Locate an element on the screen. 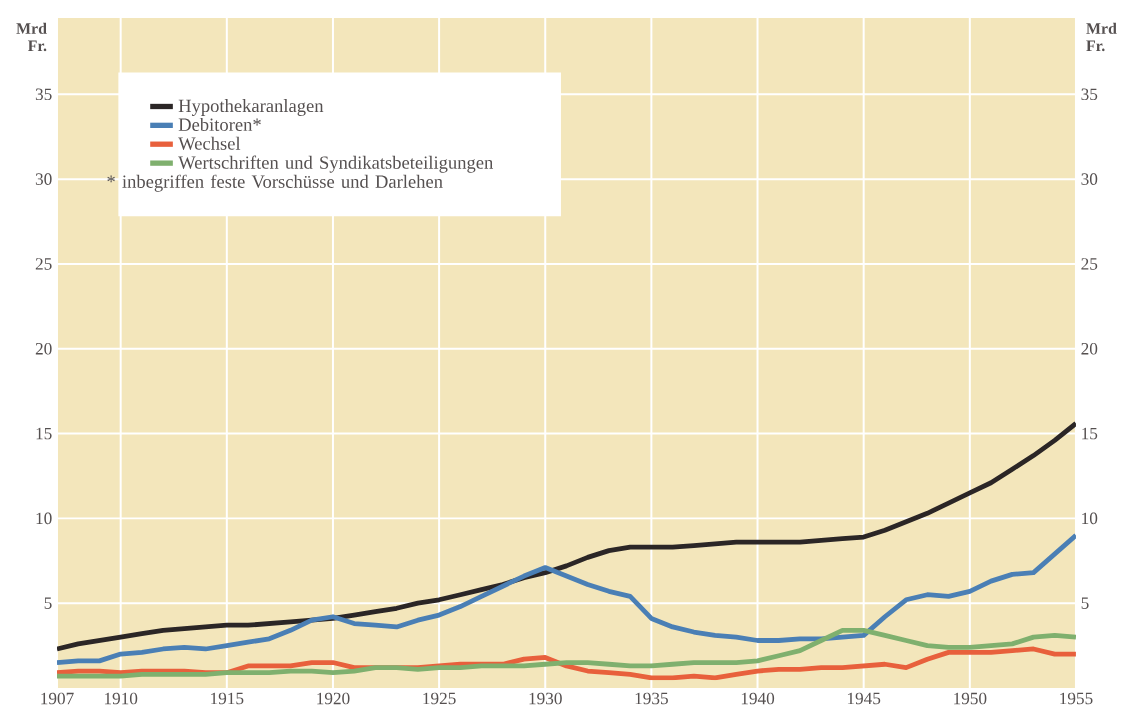 The height and width of the screenshot is (715, 1122). x-tick-label: 1907 is located at coordinates (57, 698).